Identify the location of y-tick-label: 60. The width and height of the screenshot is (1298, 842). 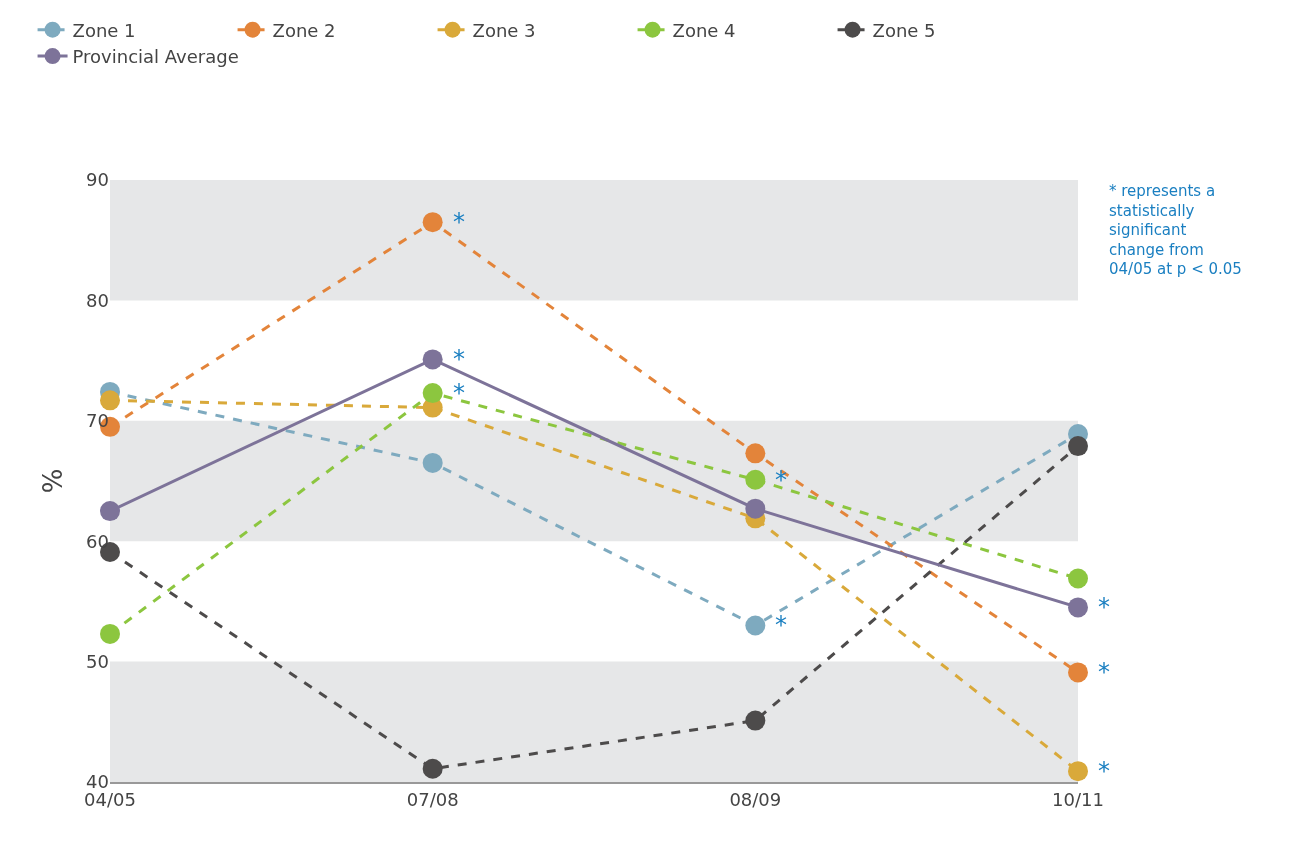
(97, 541).